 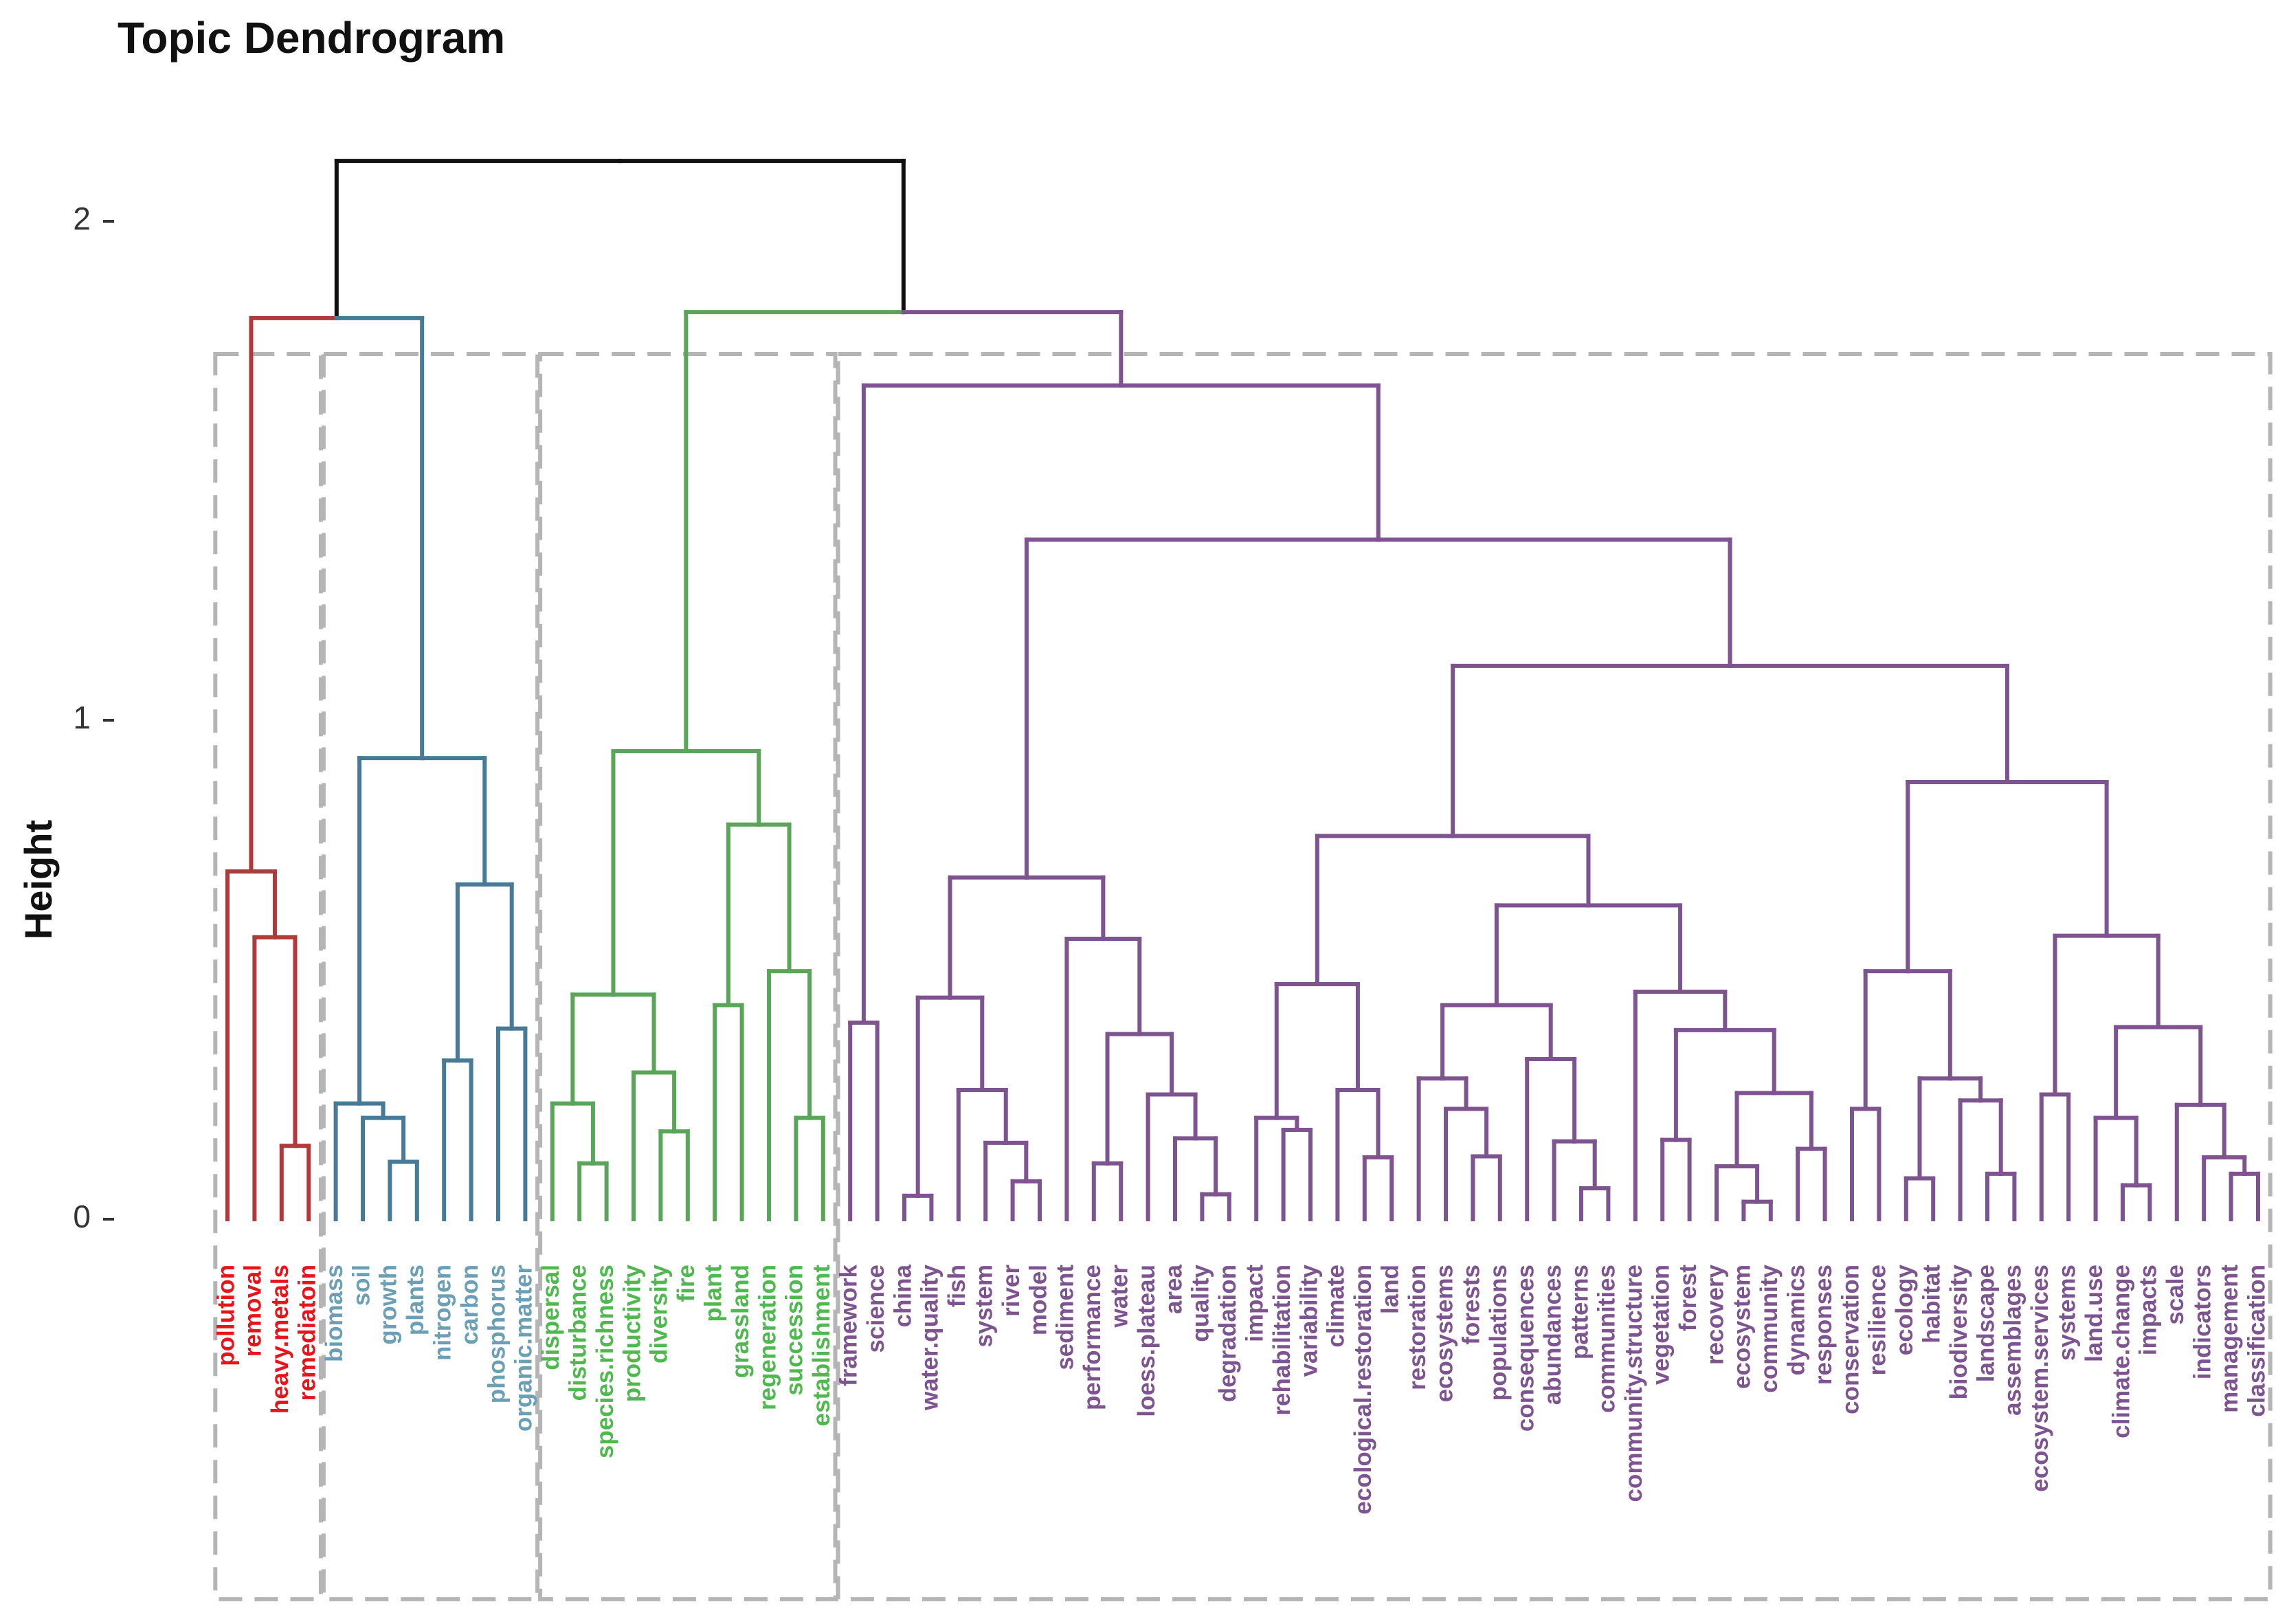 What do you see at coordinates (1498, 1333) in the screenshot?
I see `leaf-label: populations` at bounding box center [1498, 1333].